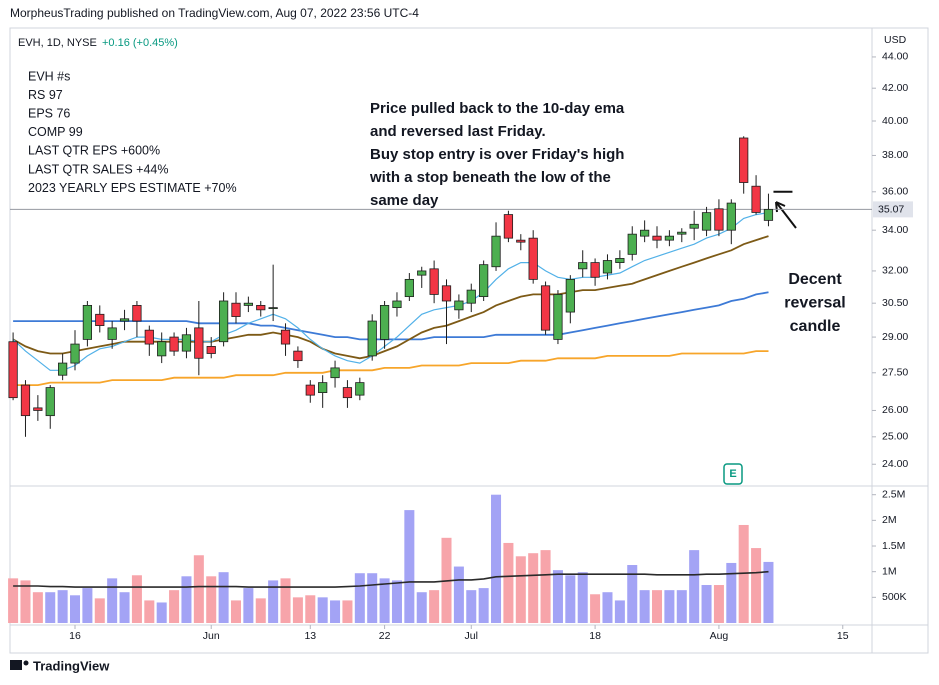 This screenshot has width=939, height=685. Describe the element at coordinates (895, 271) in the screenshot. I see `y-tick-label: 32.00` at that location.